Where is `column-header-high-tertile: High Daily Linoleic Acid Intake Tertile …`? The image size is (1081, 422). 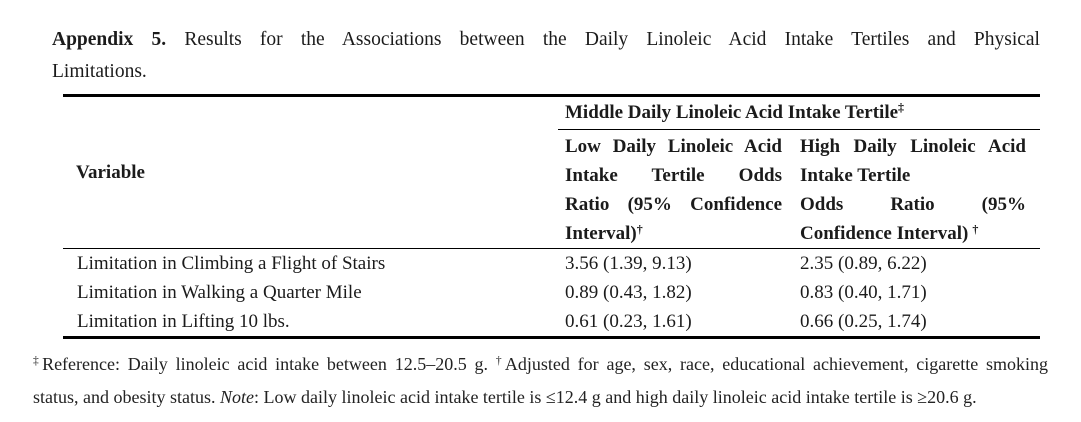 column-header-high-tertile: High Daily Linoleic Acid Intake Tertile … is located at coordinates (920, 189).